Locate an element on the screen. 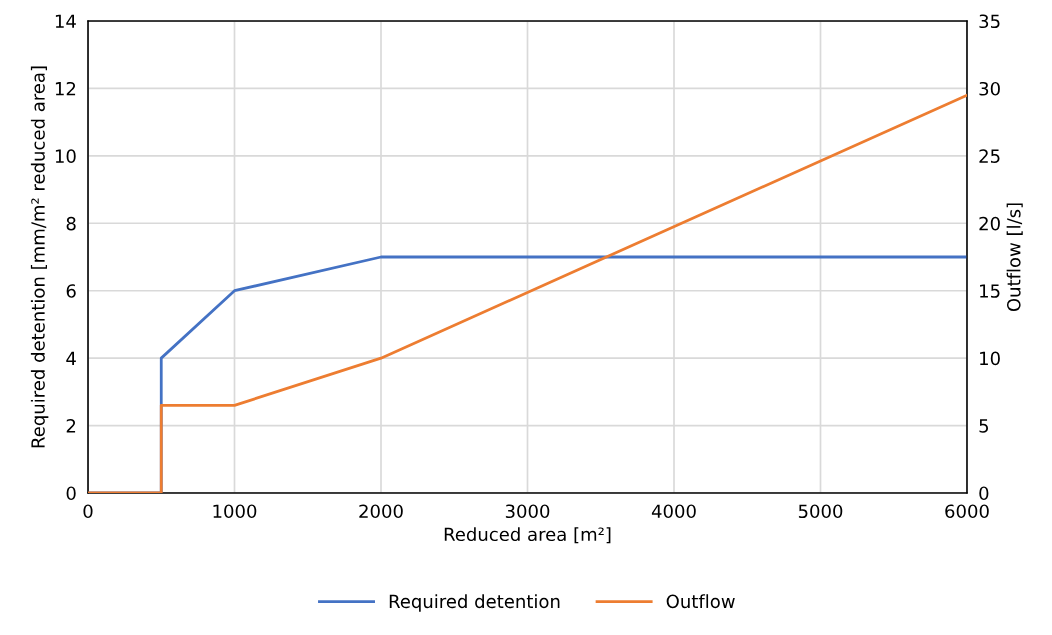  y-tick-label: 4 is located at coordinates (71, 358).